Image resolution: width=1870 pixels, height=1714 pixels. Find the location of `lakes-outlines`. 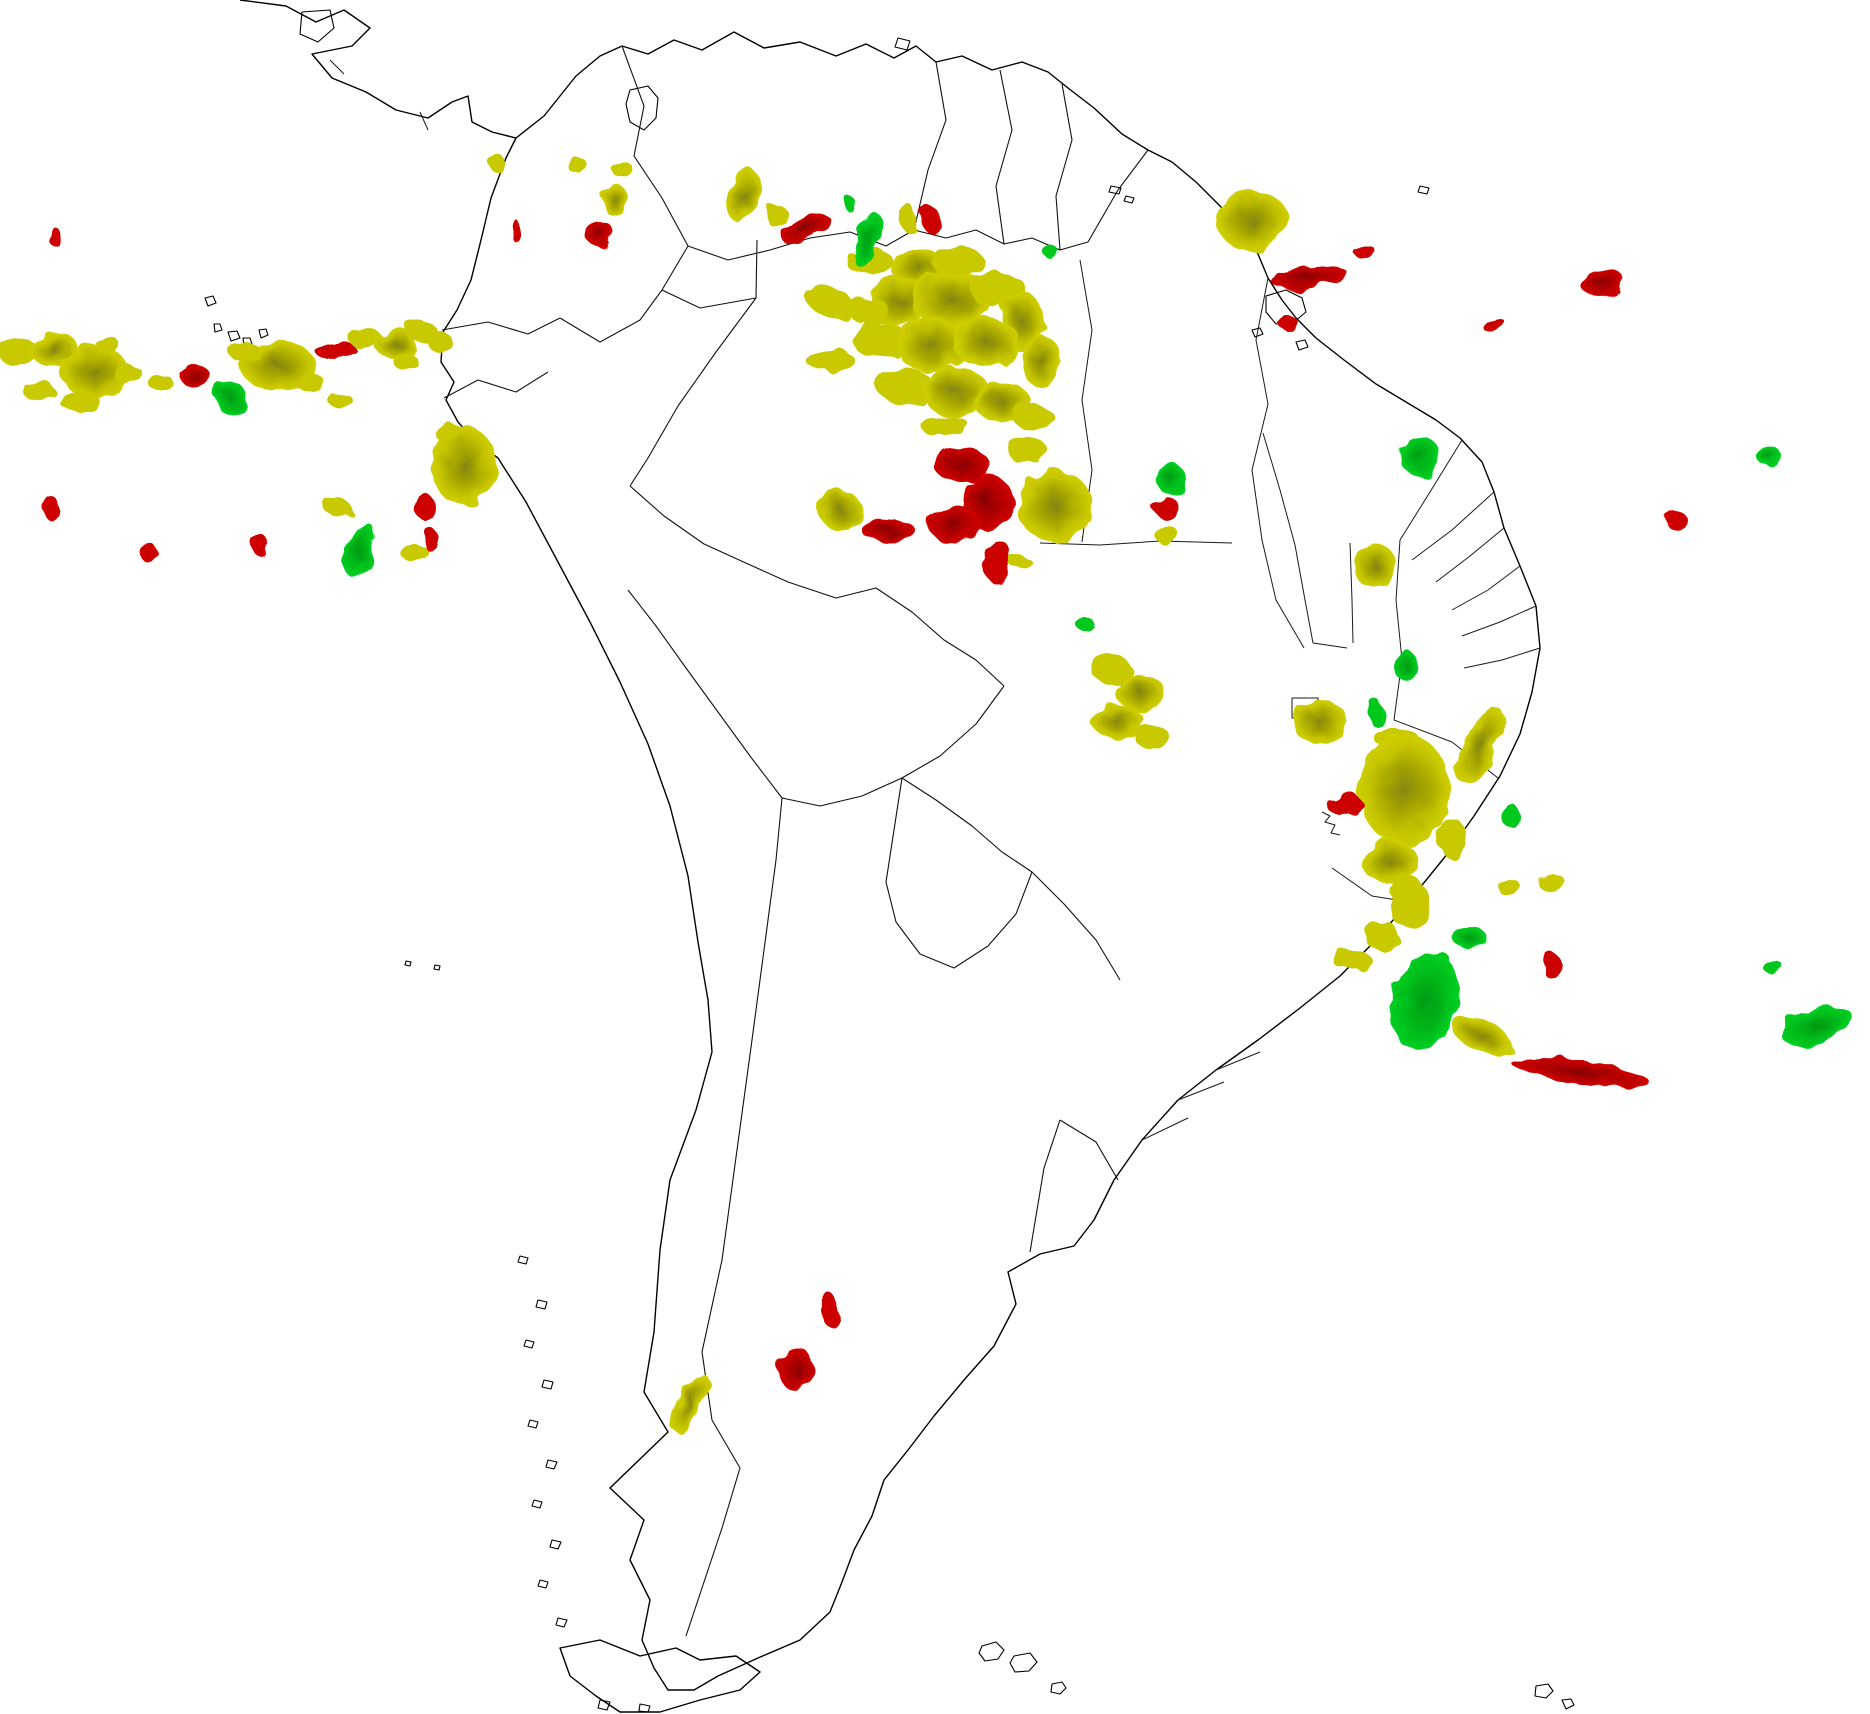

lakes-outlines is located at coordinates (479, 70).